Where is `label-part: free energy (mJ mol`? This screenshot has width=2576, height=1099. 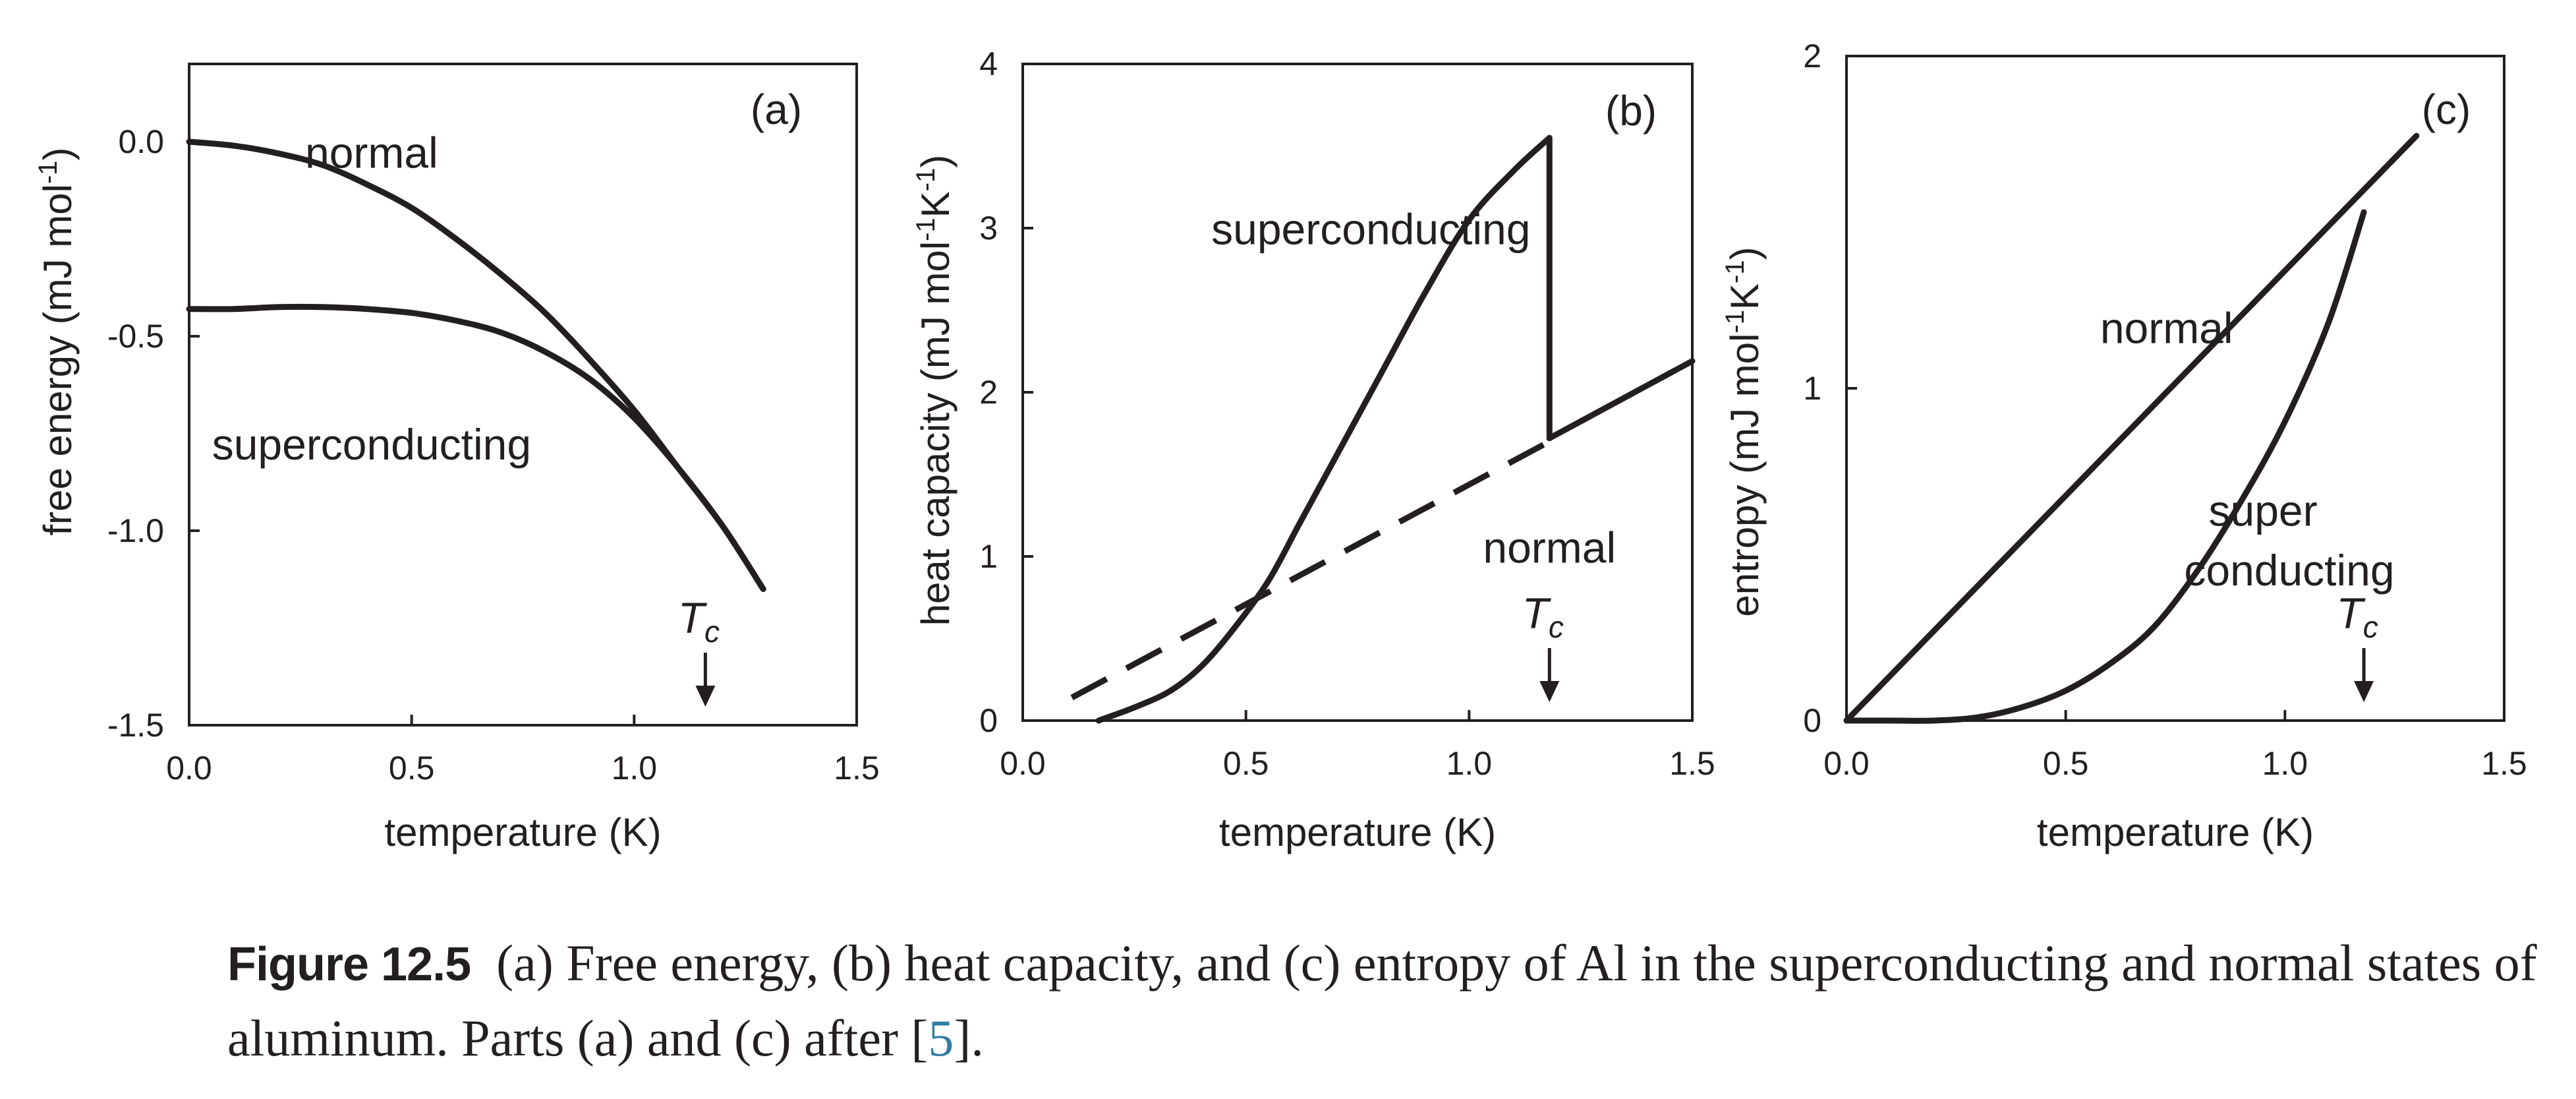
label-part: free energy (mJ mol is located at coordinates (58, 360).